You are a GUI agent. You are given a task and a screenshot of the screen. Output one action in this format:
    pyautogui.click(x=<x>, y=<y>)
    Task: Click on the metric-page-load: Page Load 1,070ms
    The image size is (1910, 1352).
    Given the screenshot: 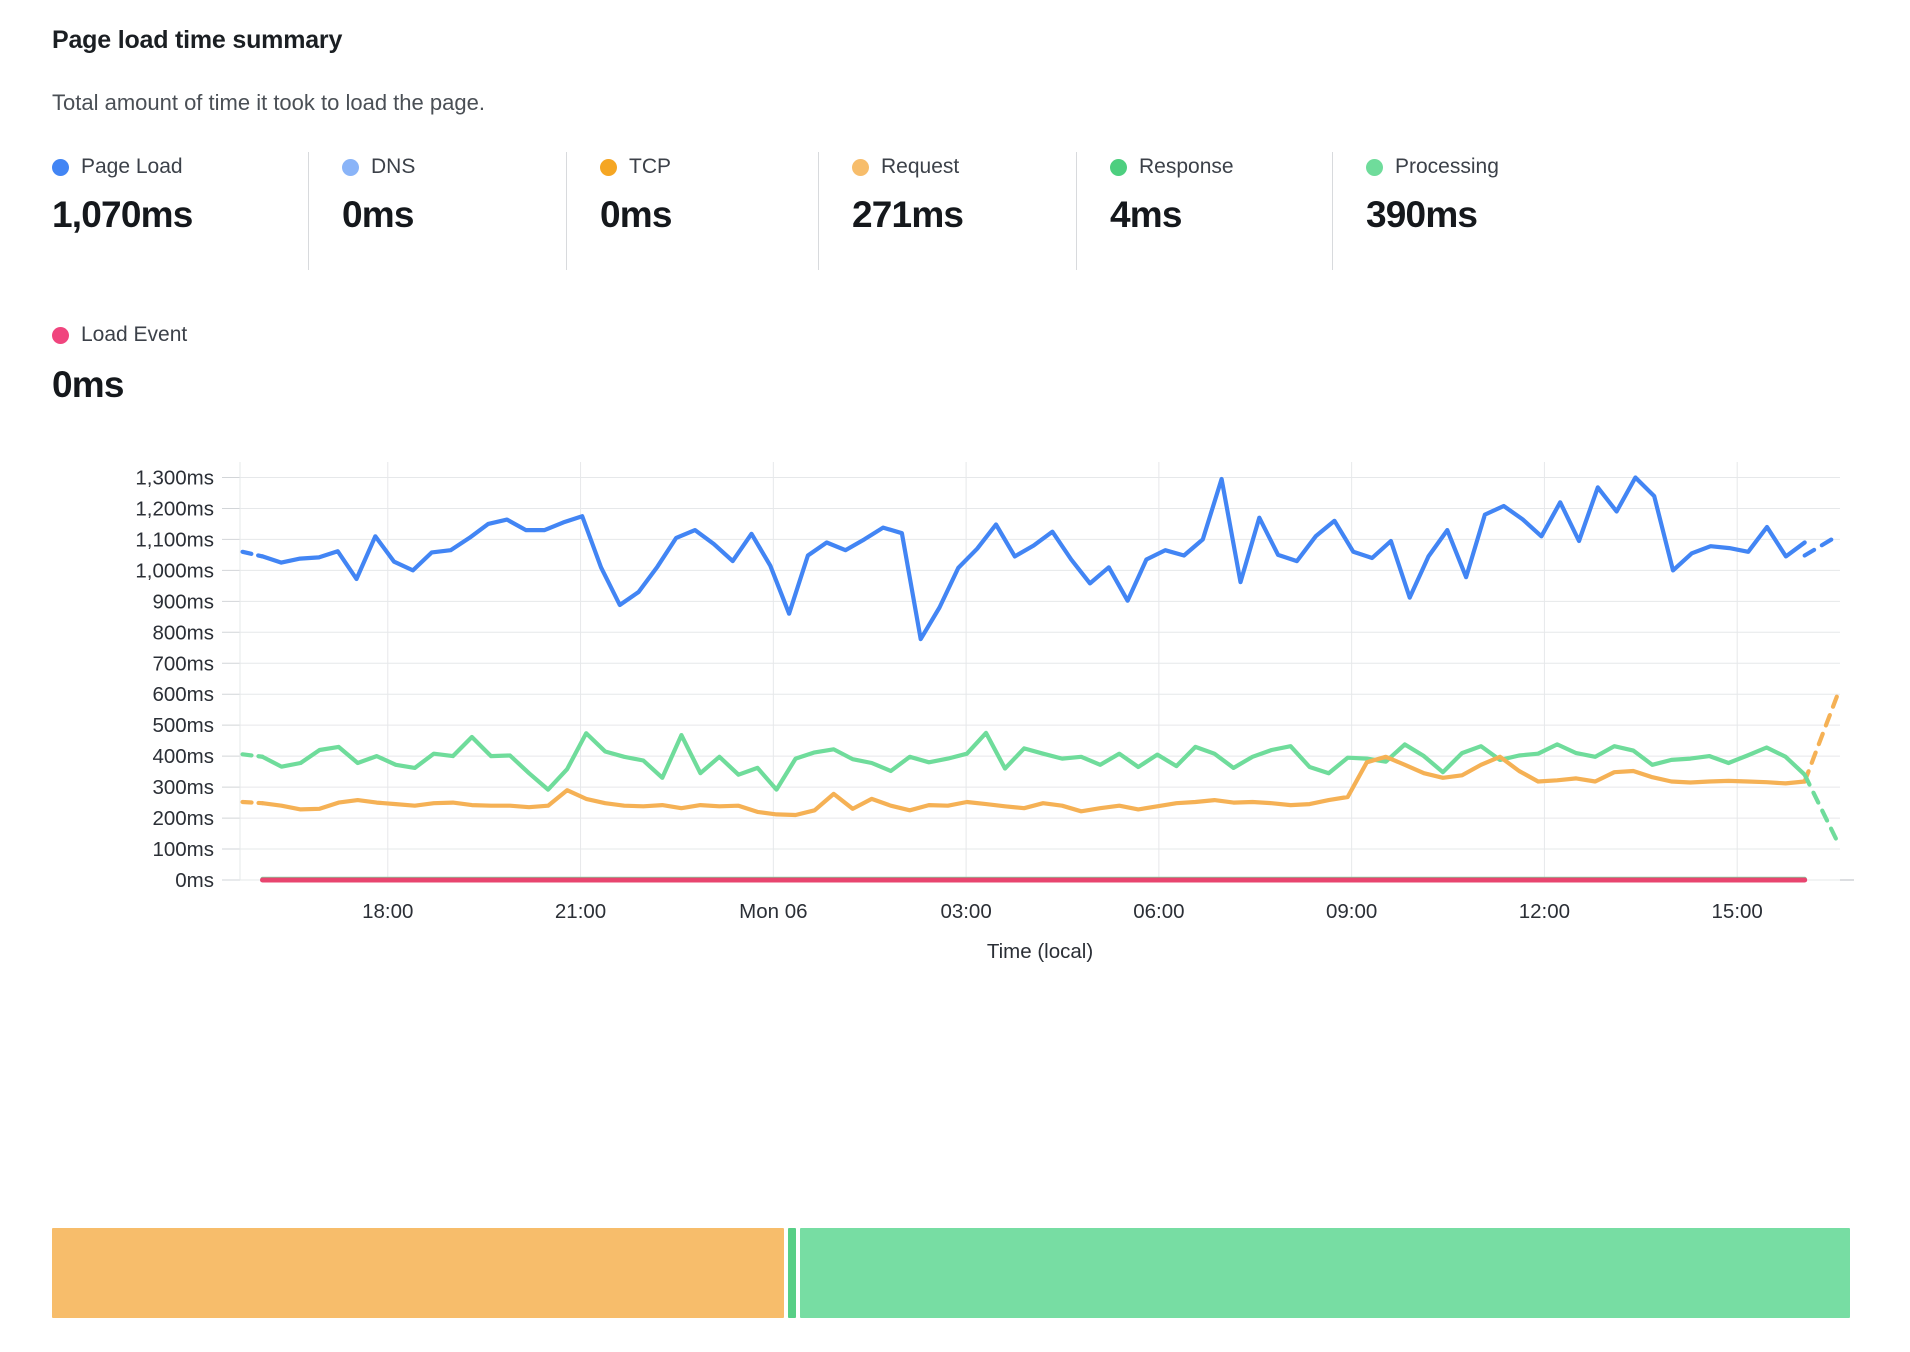 What is the action you would take?
    pyautogui.click(x=180, y=211)
    